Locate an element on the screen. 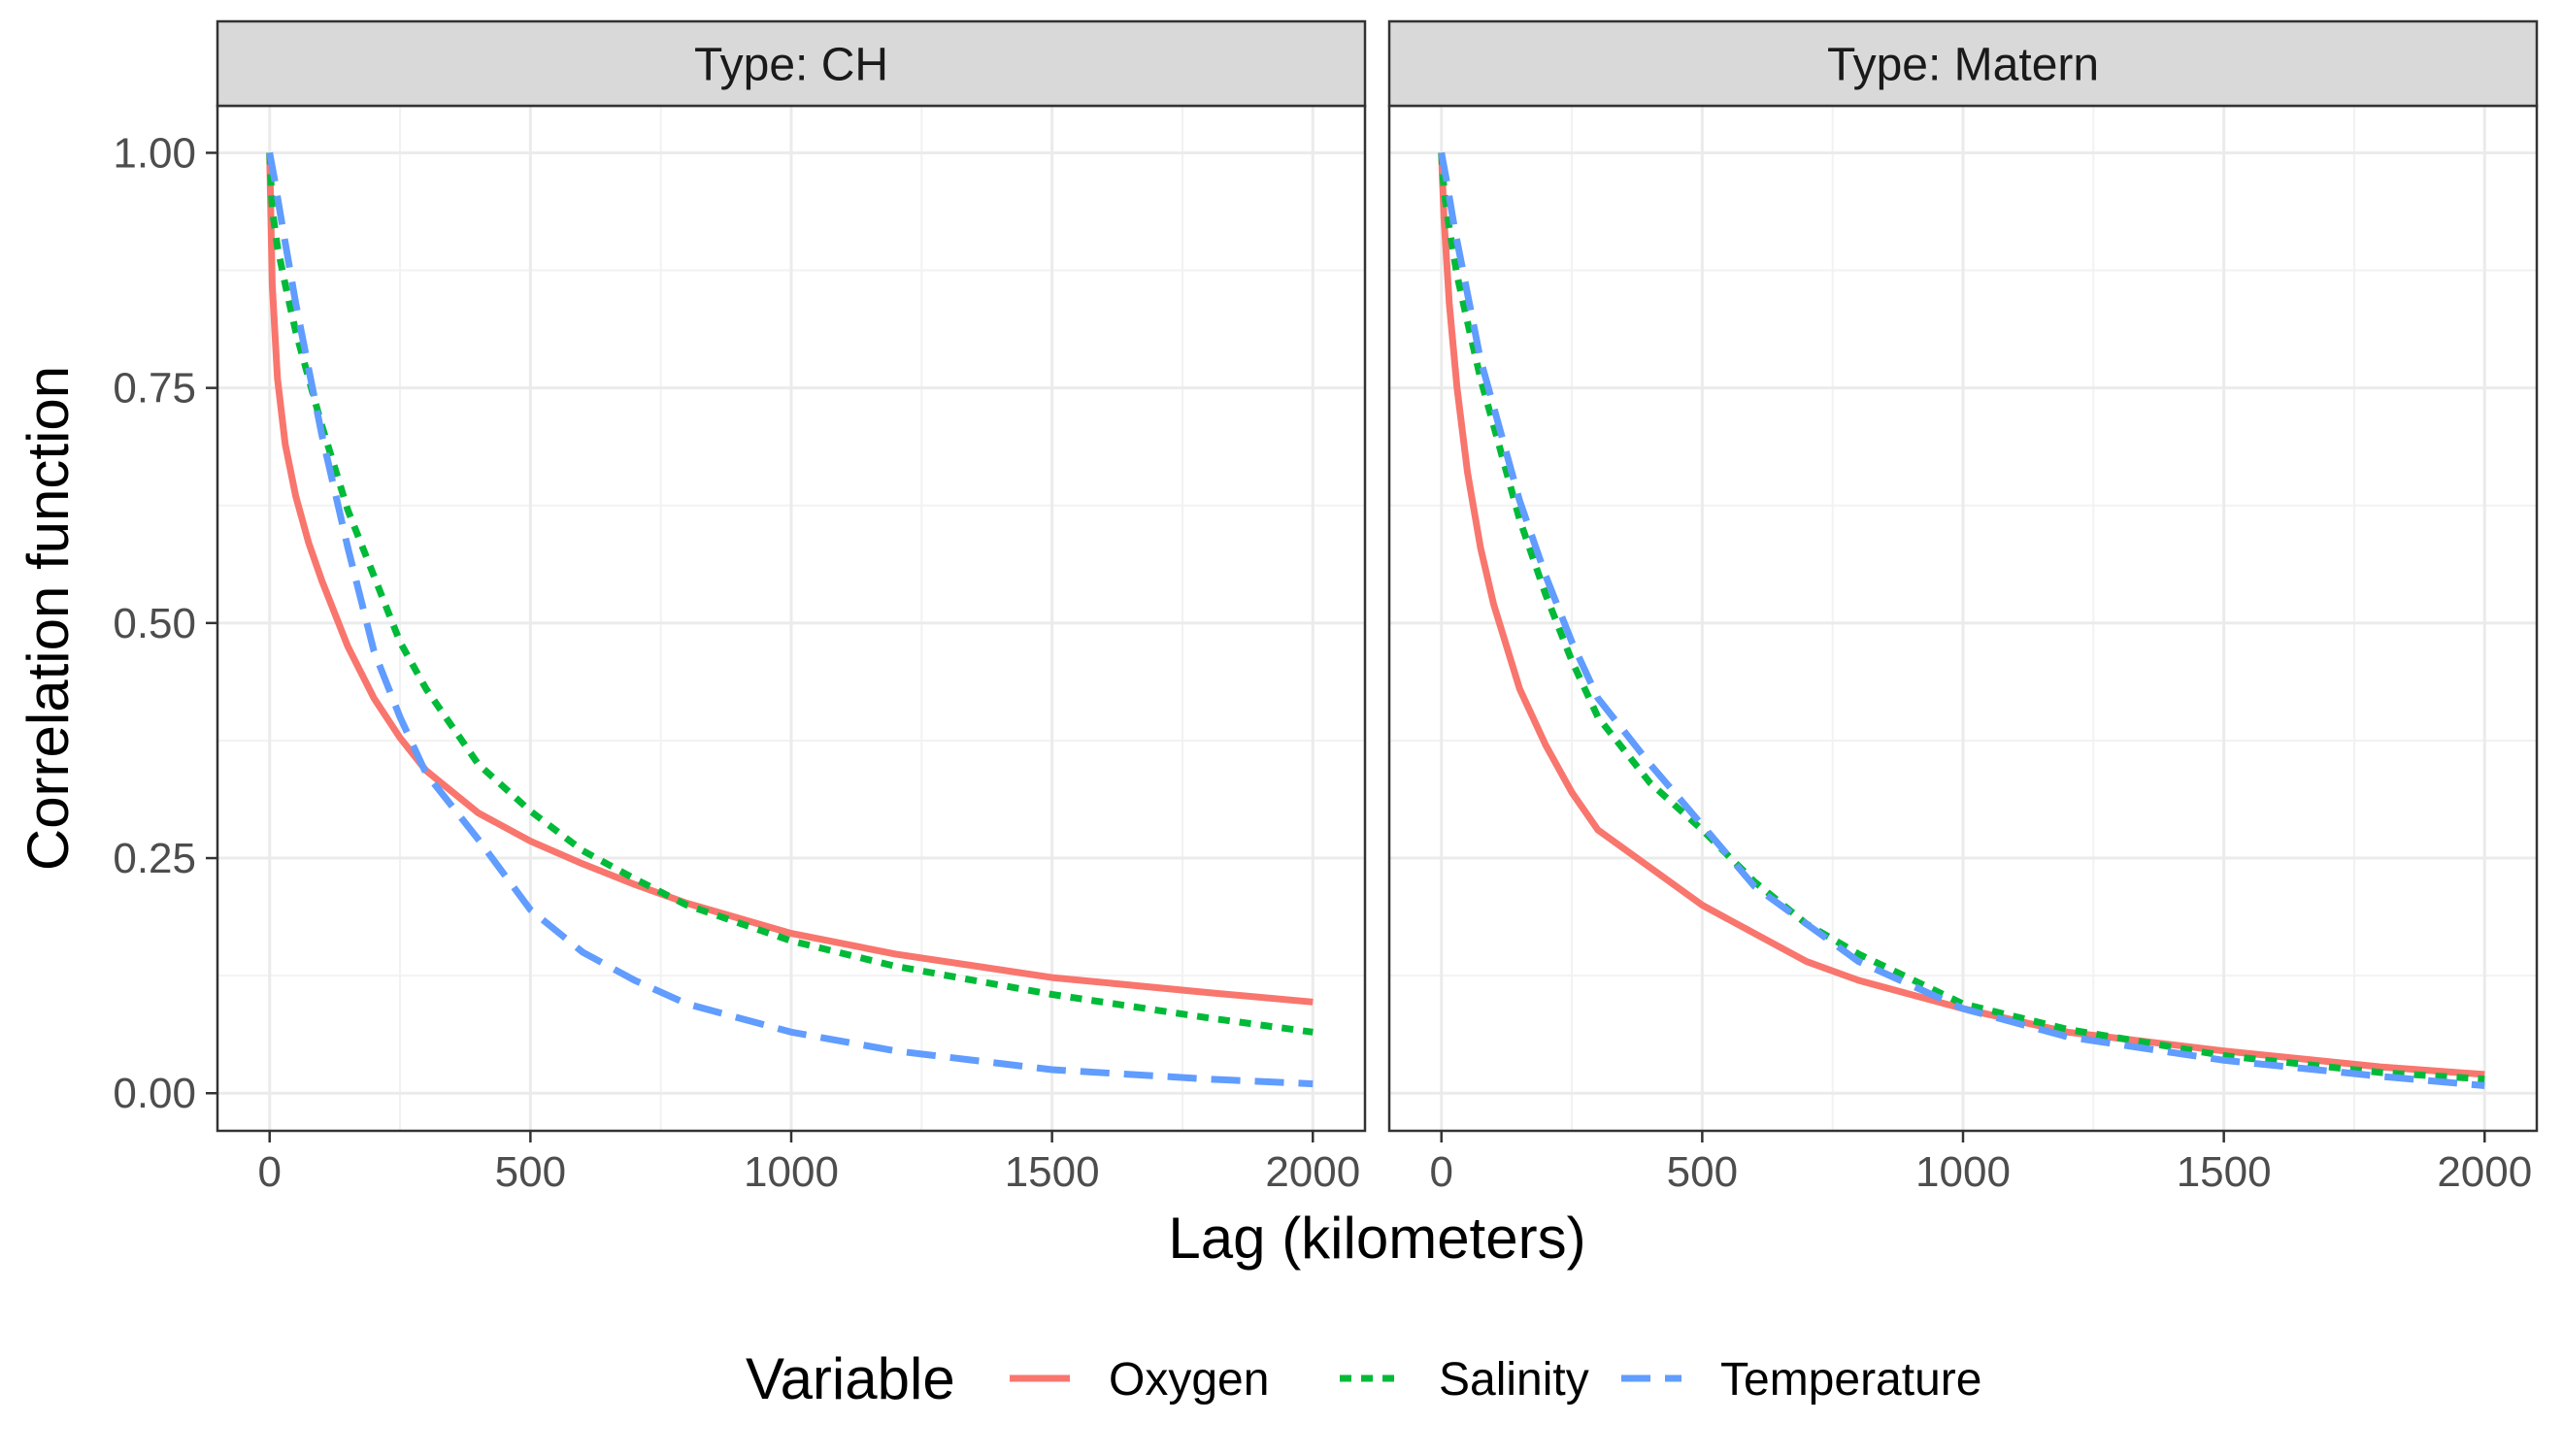 This screenshot has width=2563, height=1456. y-tick-label: 0.25 is located at coordinates (154, 858).